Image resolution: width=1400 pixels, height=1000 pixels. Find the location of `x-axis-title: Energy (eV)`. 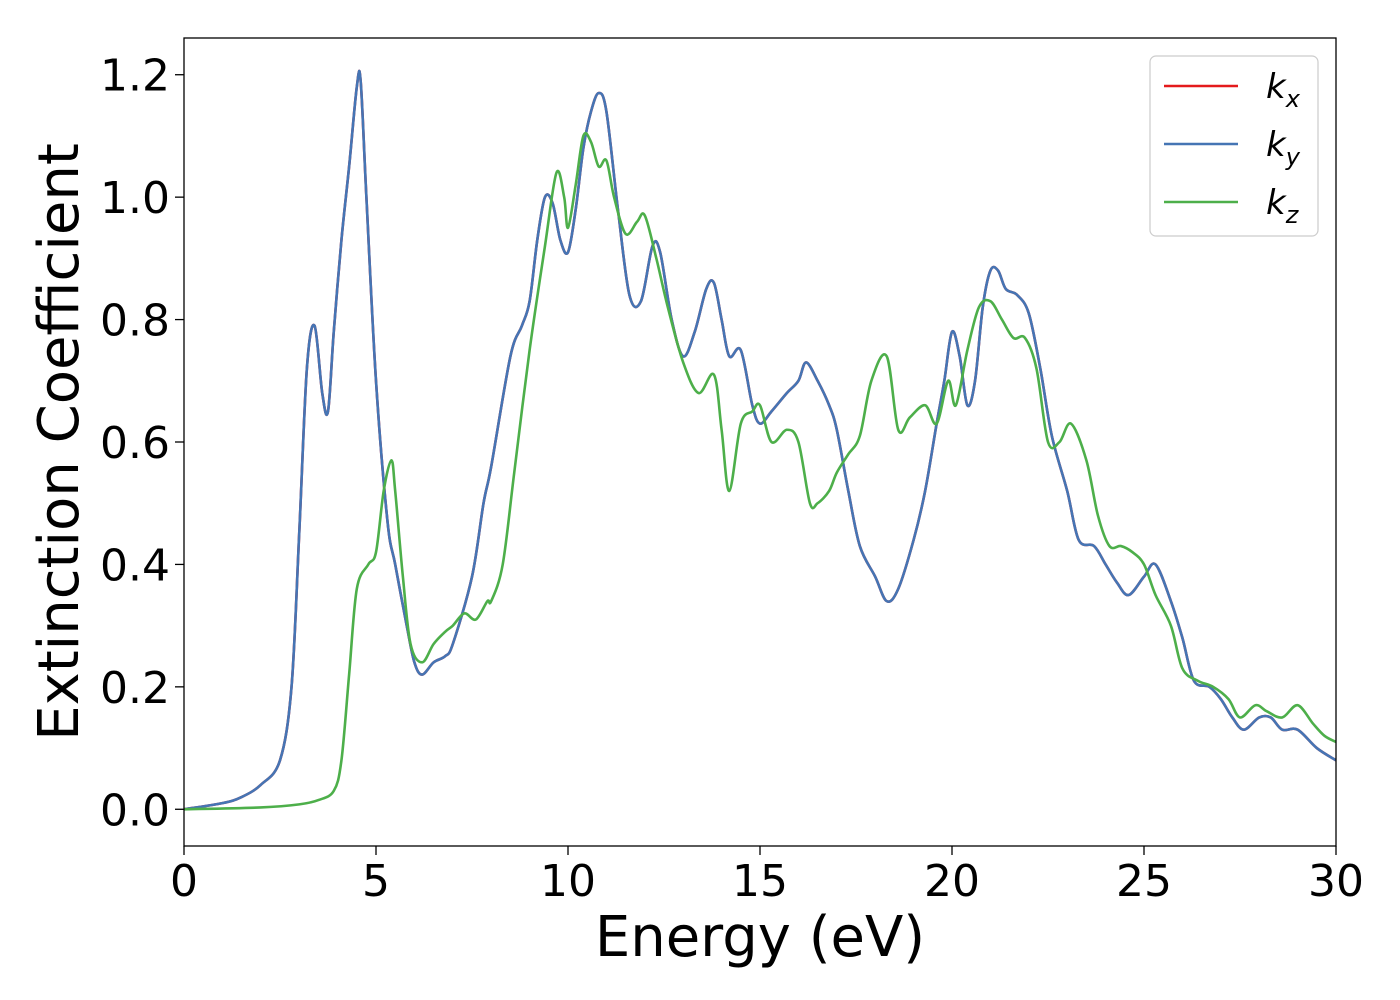

x-axis-title: Energy (eV) is located at coordinates (760, 937).